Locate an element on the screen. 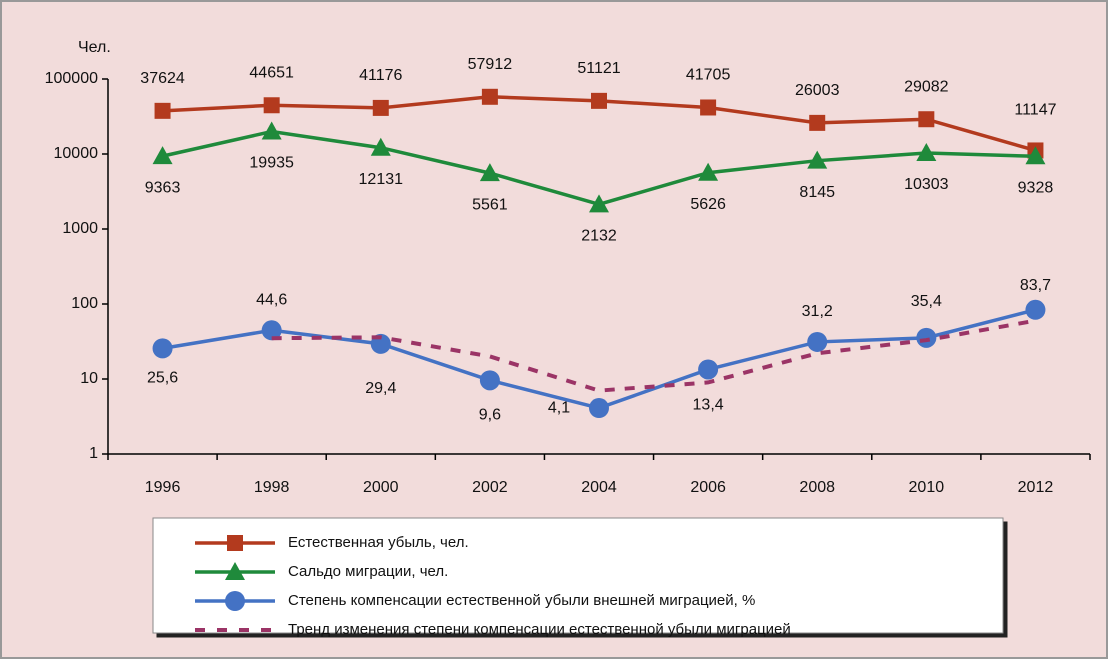 The image size is (1108, 664). y-tick-label: 1000 is located at coordinates (80, 228).